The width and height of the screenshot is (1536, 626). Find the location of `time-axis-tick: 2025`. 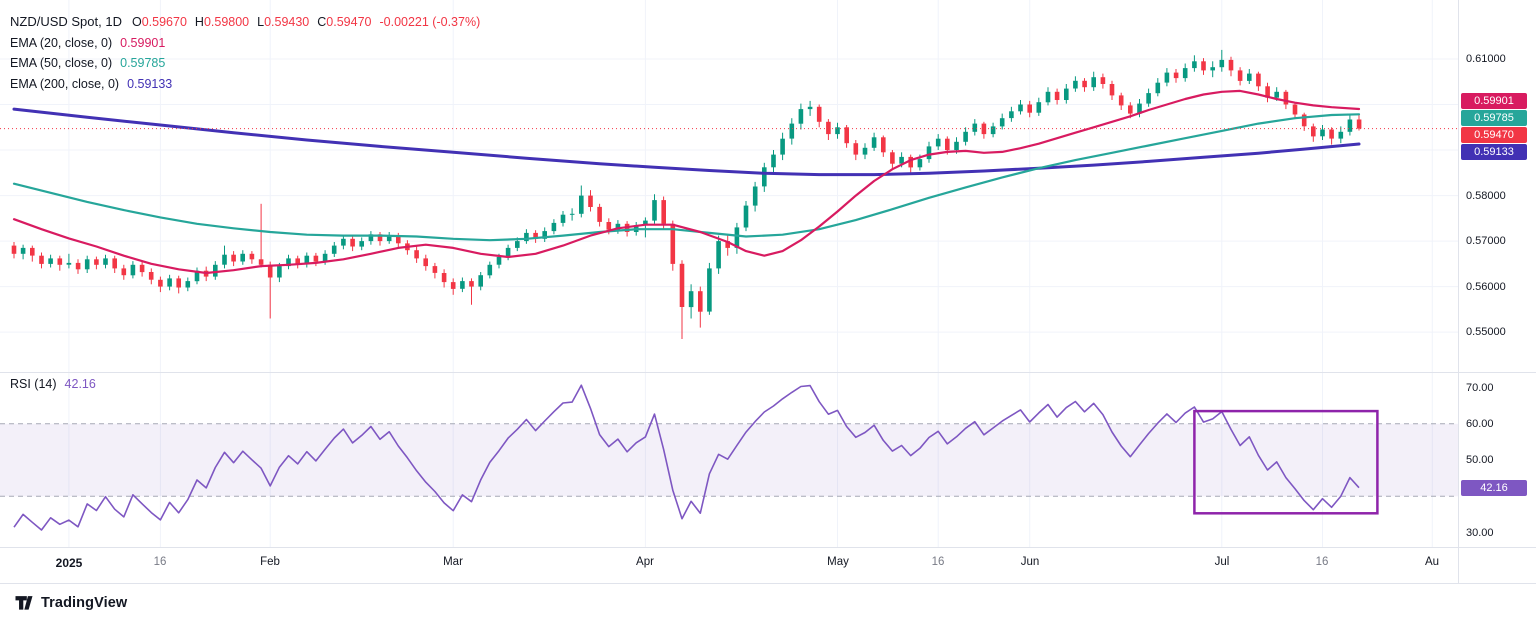

time-axis-tick: 2025 is located at coordinates (69, 563).